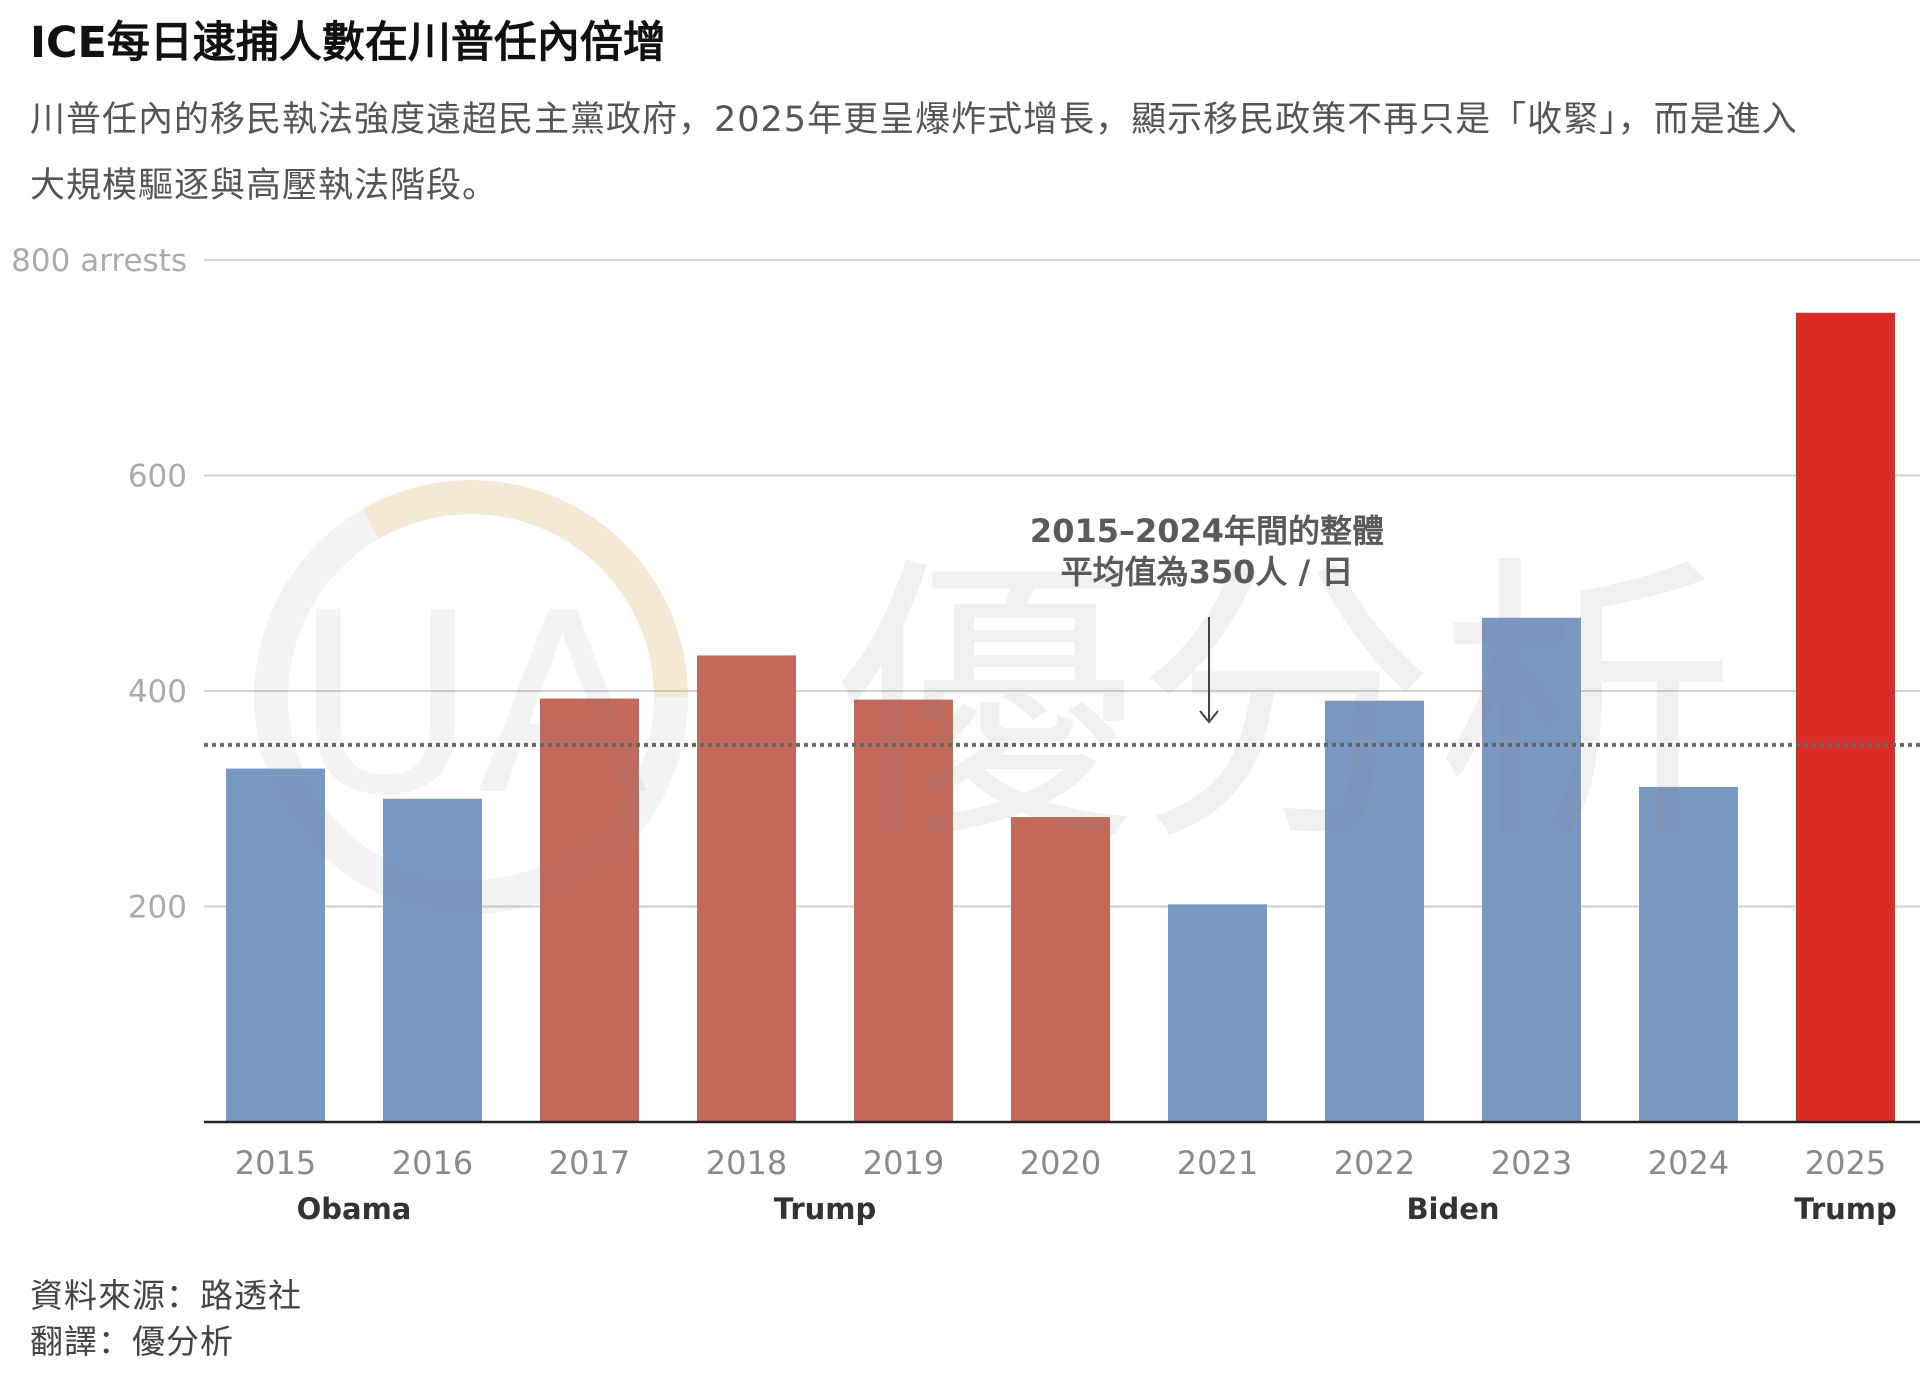  Describe the element at coordinates (589, 1163) in the screenshot. I see `x-tick-label: 2017` at that location.